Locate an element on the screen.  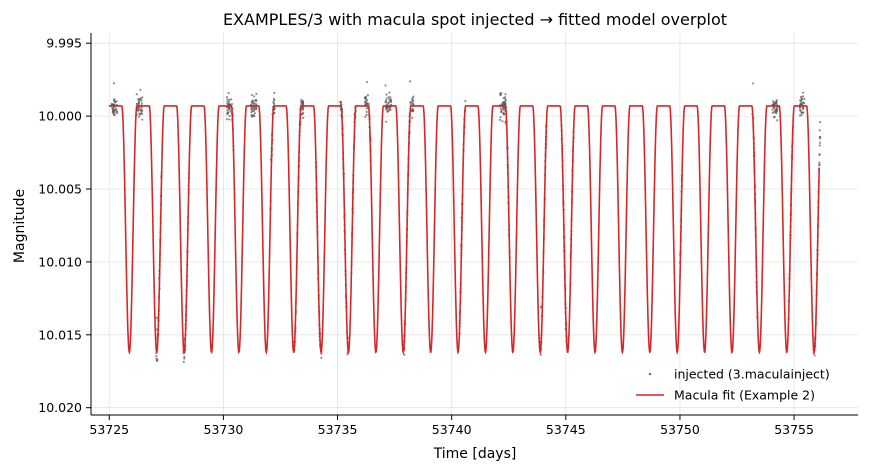
y-axis-label: Magnitude is located at coordinates (20, 226).